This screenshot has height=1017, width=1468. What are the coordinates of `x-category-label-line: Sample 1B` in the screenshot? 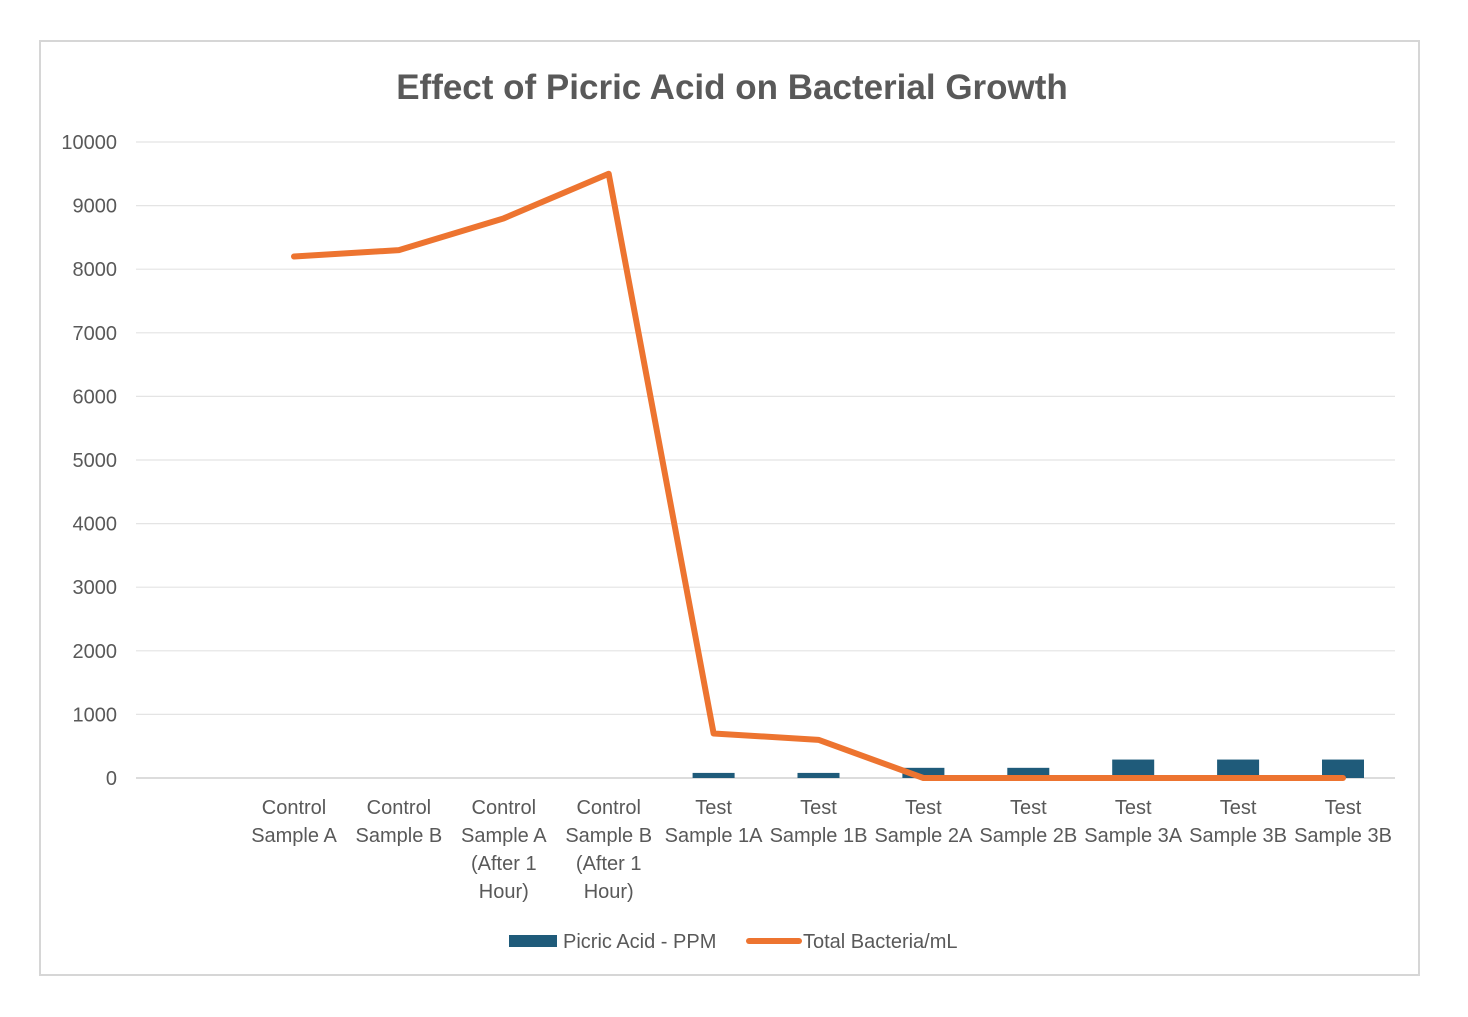 It's located at (819, 836).